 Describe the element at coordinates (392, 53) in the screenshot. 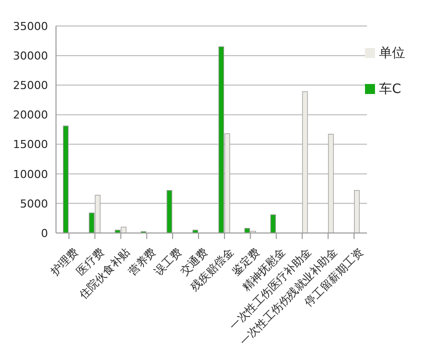

I see `legend-label: 单位` at that location.